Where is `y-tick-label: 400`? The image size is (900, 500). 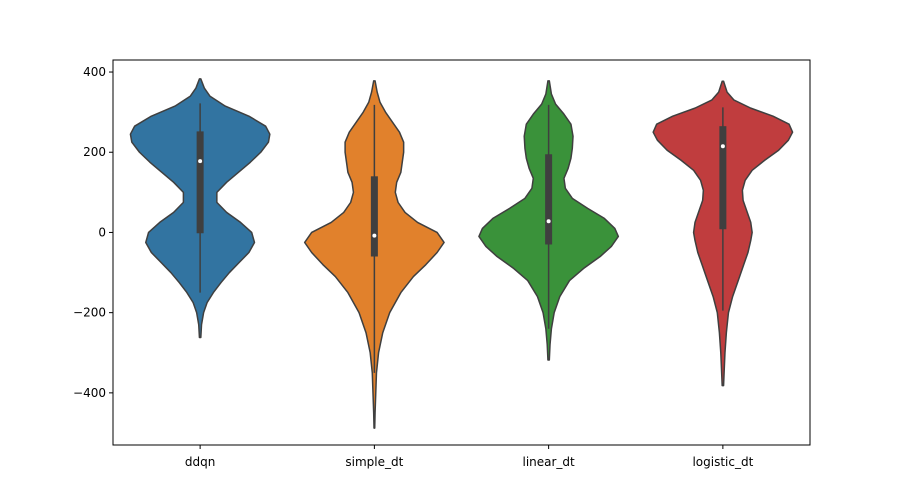 y-tick-label: 400 is located at coordinates (94, 72).